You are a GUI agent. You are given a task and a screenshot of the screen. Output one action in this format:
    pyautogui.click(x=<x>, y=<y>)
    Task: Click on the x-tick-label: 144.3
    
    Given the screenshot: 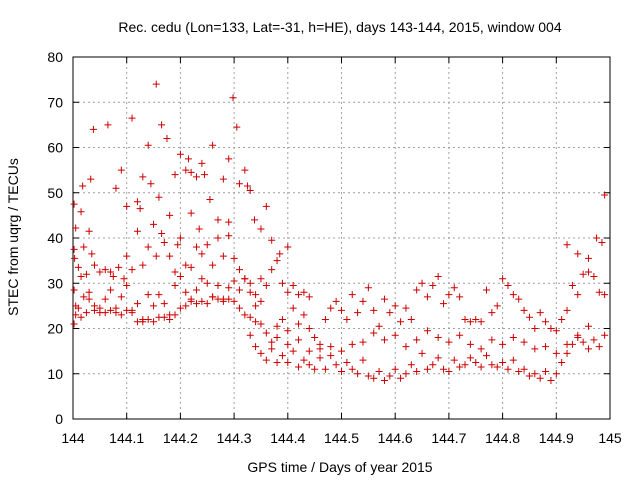 What is the action you would take?
    pyautogui.click(x=234, y=438)
    